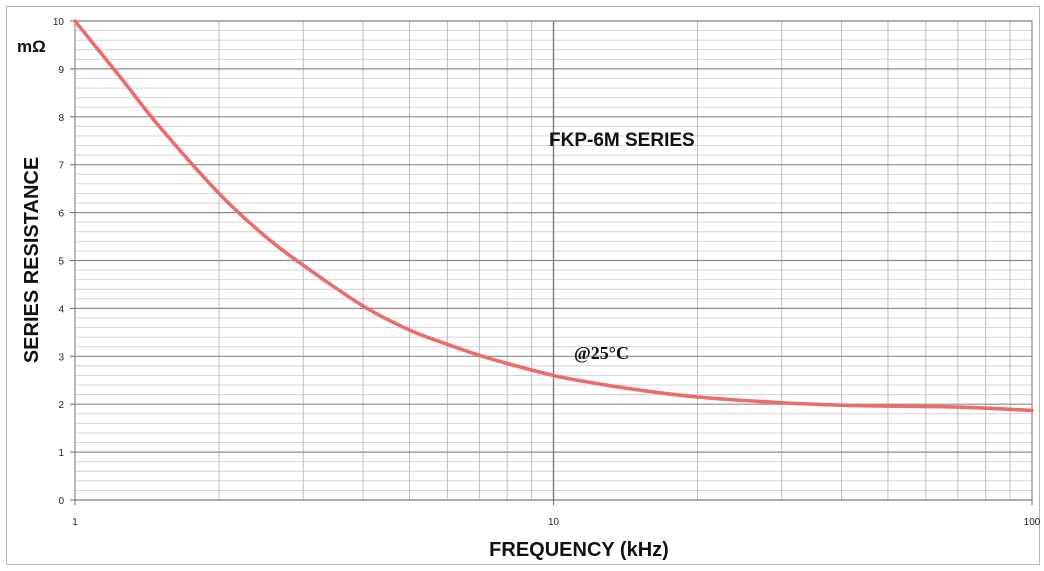 This screenshot has height=571, width=1044. Describe the element at coordinates (61, 166) in the screenshot. I see `y-tick-label: 7` at that location.